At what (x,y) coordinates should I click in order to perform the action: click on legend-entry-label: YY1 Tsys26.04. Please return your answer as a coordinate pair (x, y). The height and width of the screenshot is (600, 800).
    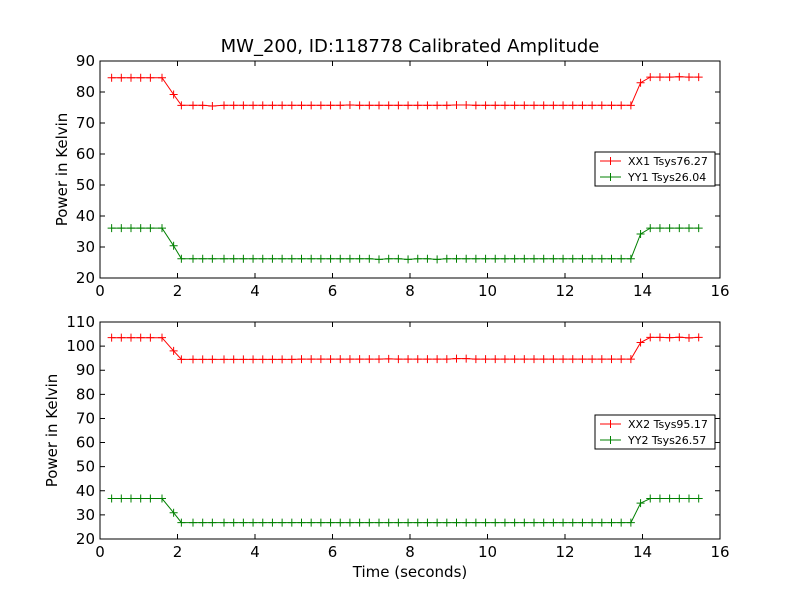
    Looking at the image, I should click on (666, 177).